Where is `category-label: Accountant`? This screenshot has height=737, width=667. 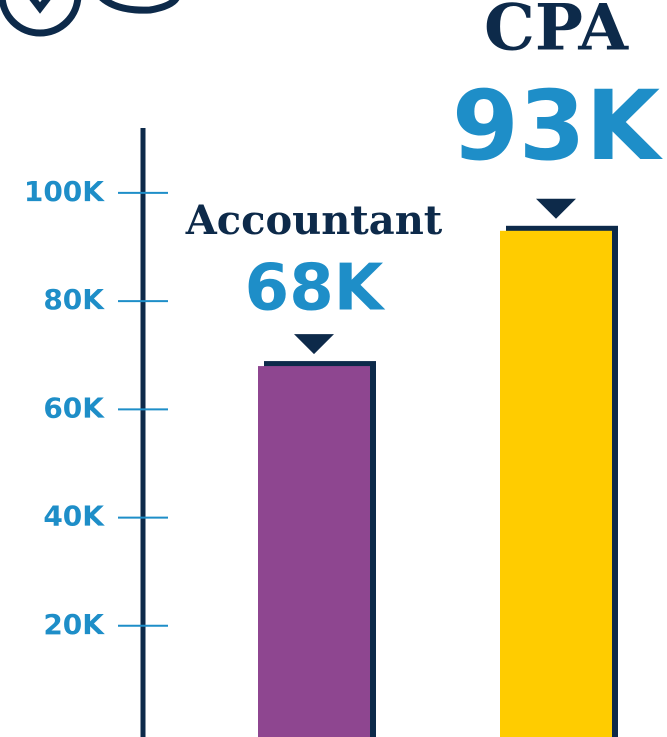 category-label: Accountant is located at coordinates (314, 220).